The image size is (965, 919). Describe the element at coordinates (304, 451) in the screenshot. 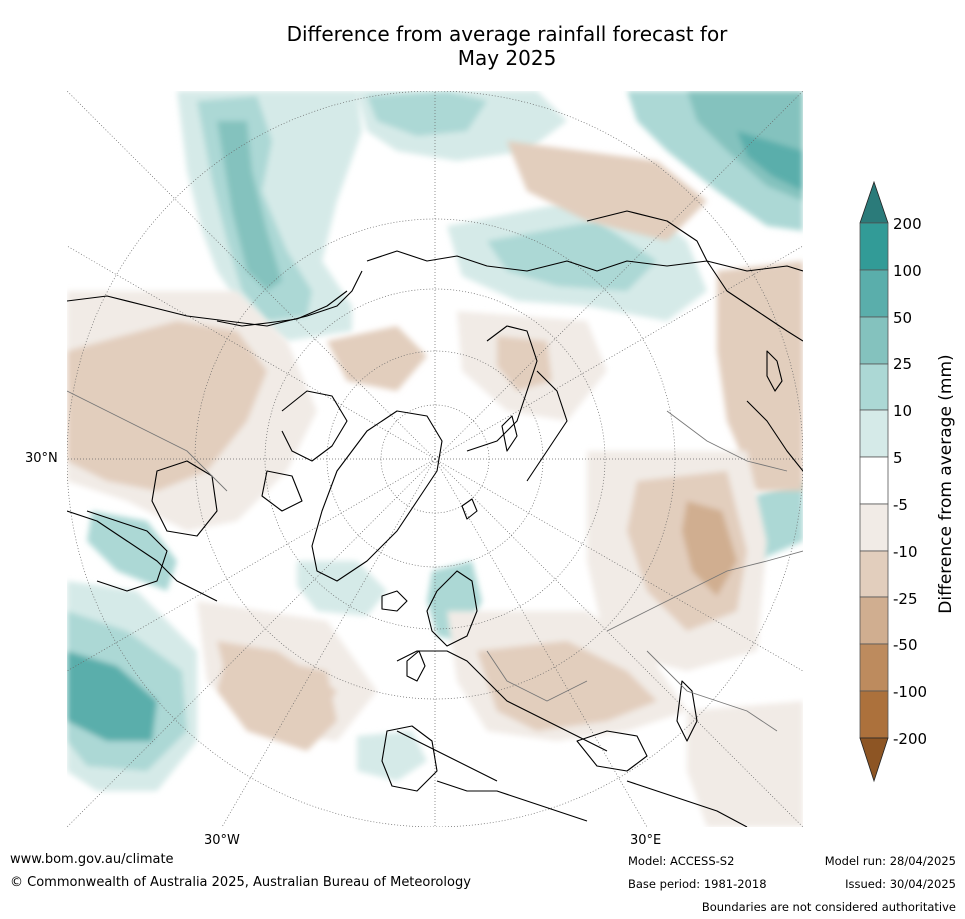

I see `coastline-canadian-archipelago` at that location.